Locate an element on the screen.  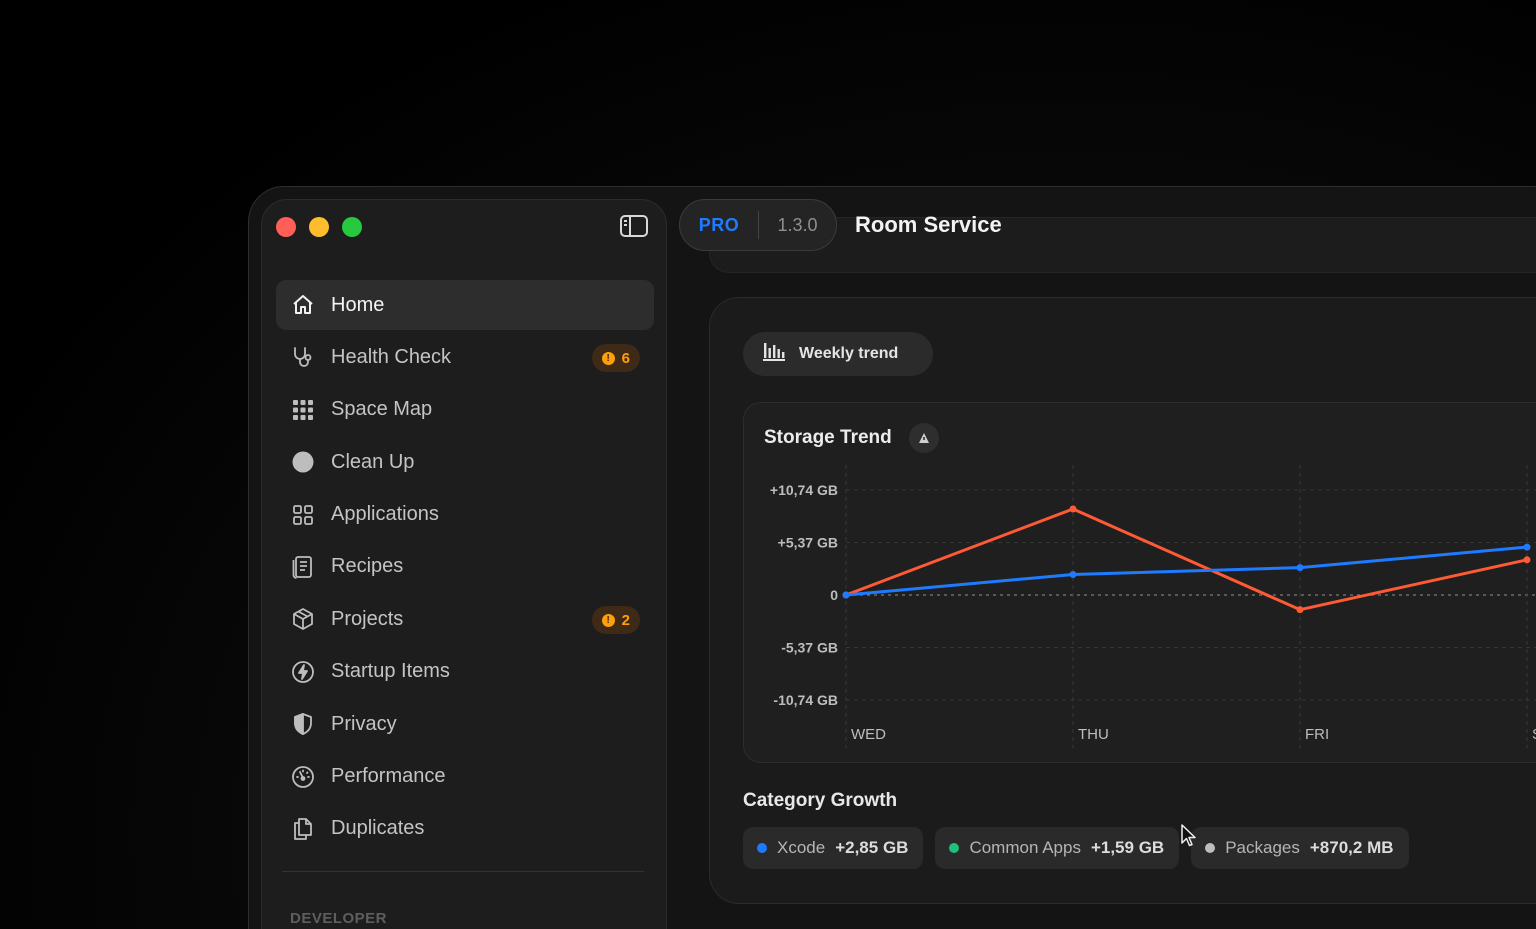
triangle-warning-icon is located at coordinates (924, 438).